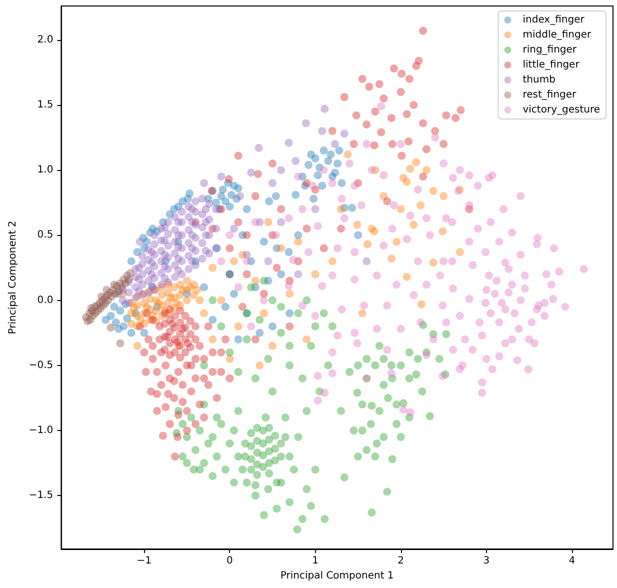  What do you see at coordinates (401, 561) in the screenshot?
I see `x-tick-label: 2` at bounding box center [401, 561].